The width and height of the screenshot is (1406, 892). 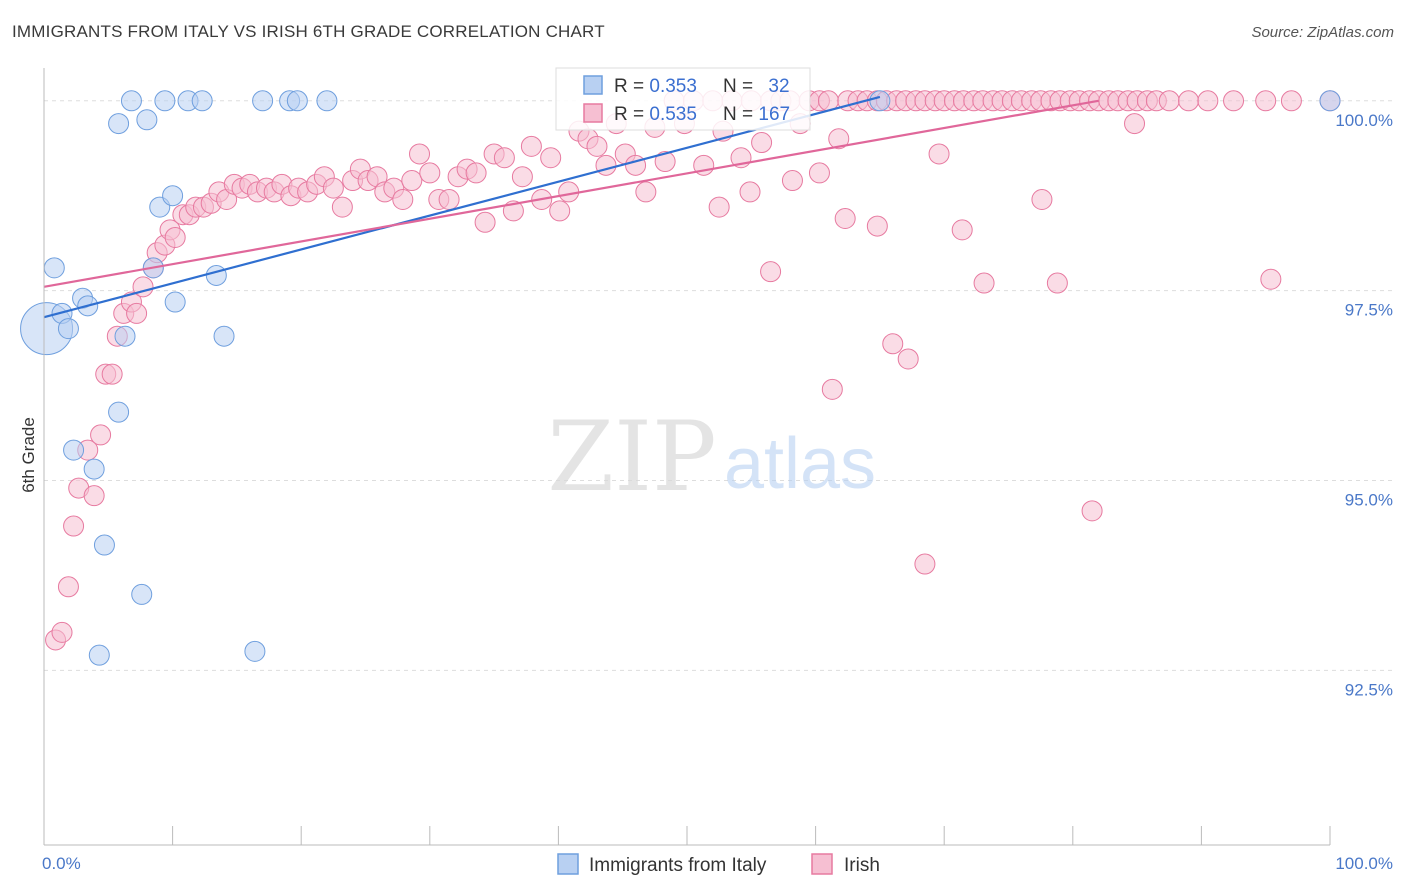 What do you see at coordinates (1322, 32) in the screenshot?
I see `source-credit: Source: ZipAtlas.com` at bounding box center [1322, 32].